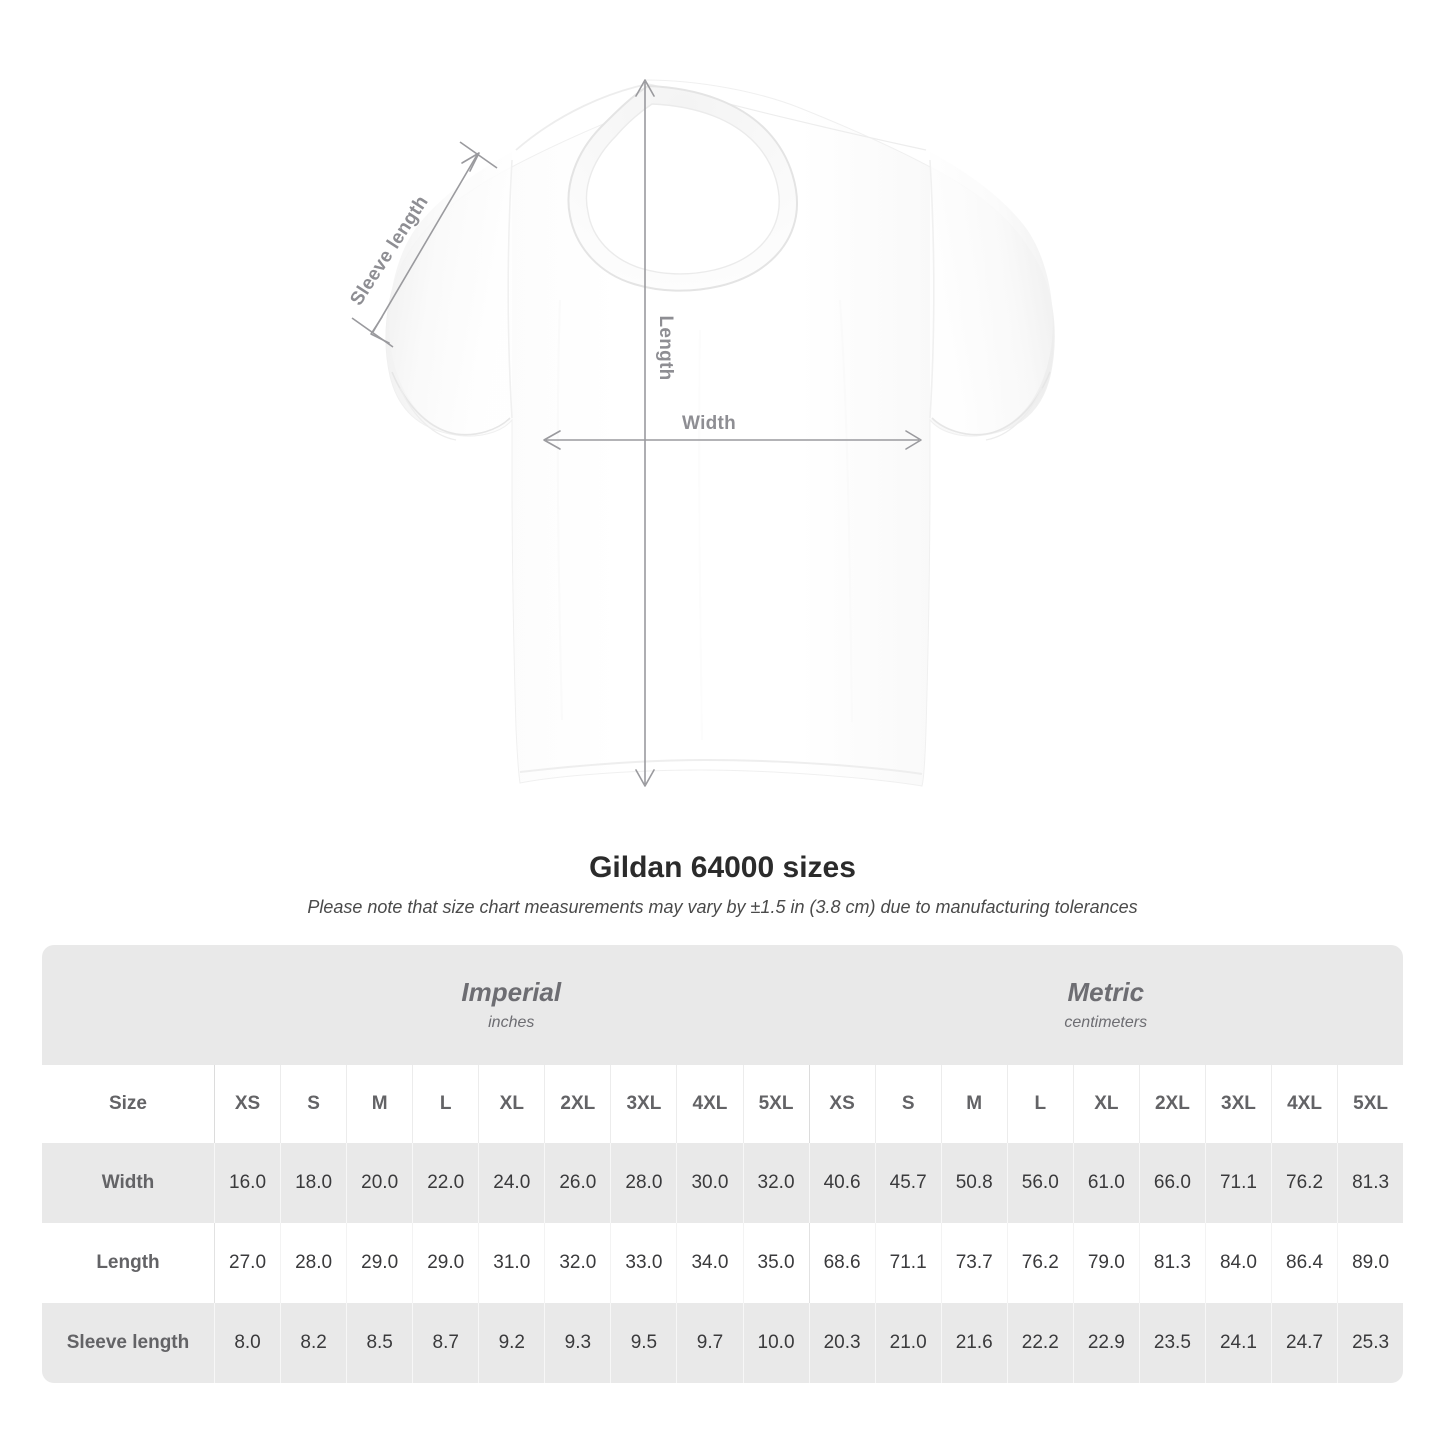  Describe the element at coordinates (313, 1183) in the screenshot. I see `width-s-in: 18.0` at that location.